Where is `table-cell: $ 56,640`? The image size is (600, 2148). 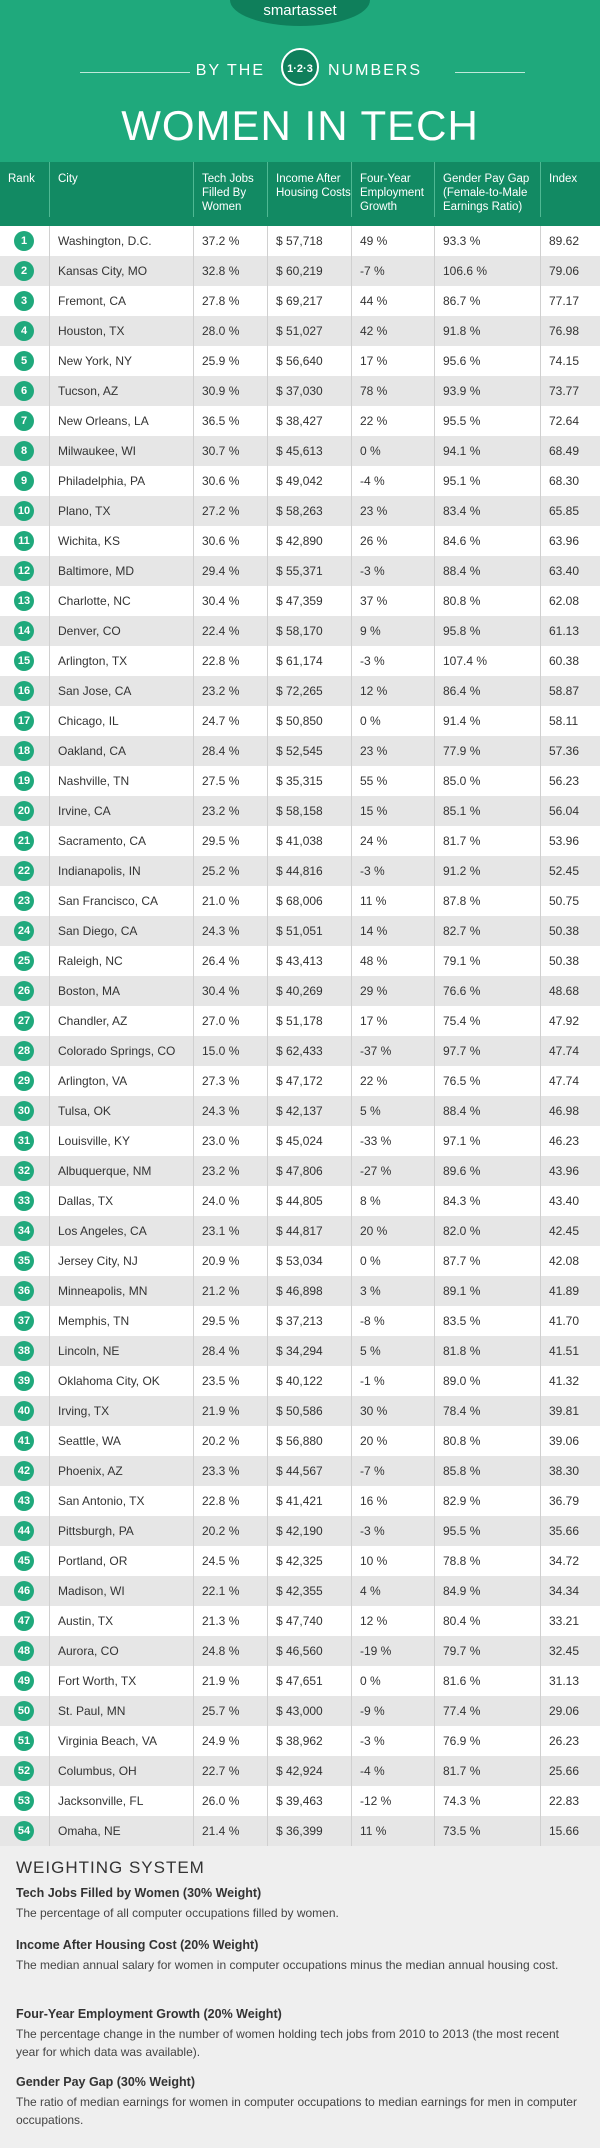
table-cell: $ 56,640 is located at coordinates (309, 361).